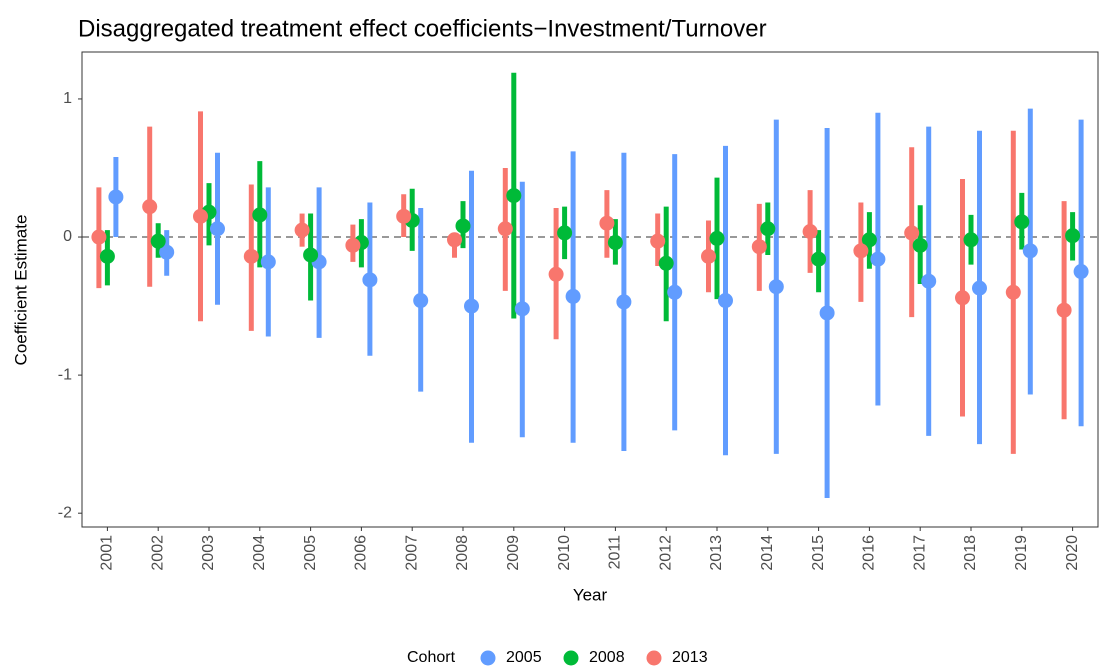 The image size is (1100, 670). What do you see at coordinates (767, 553) in the screenshot?
I see `x-tick-label: 2014` at bounding box center [767, 553].